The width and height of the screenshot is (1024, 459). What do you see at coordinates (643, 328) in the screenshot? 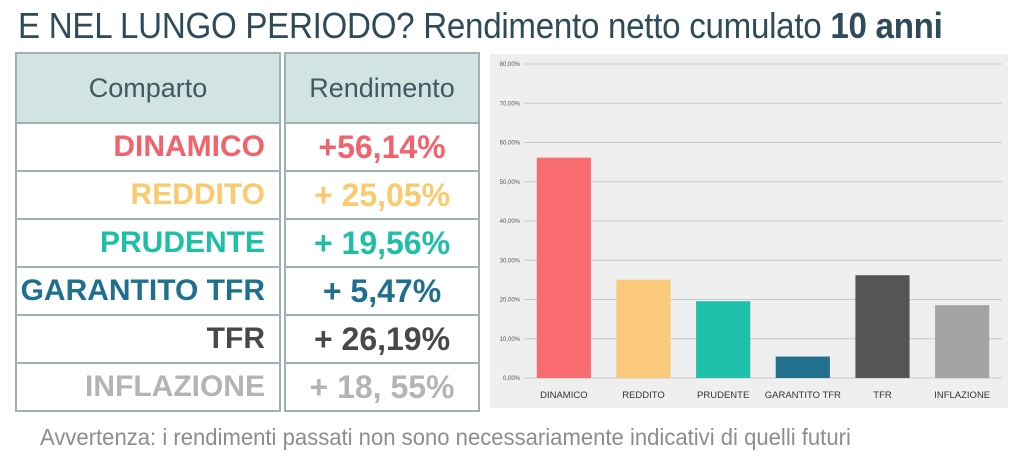
I see `bar-reddito` at bounding box center [643, 328].